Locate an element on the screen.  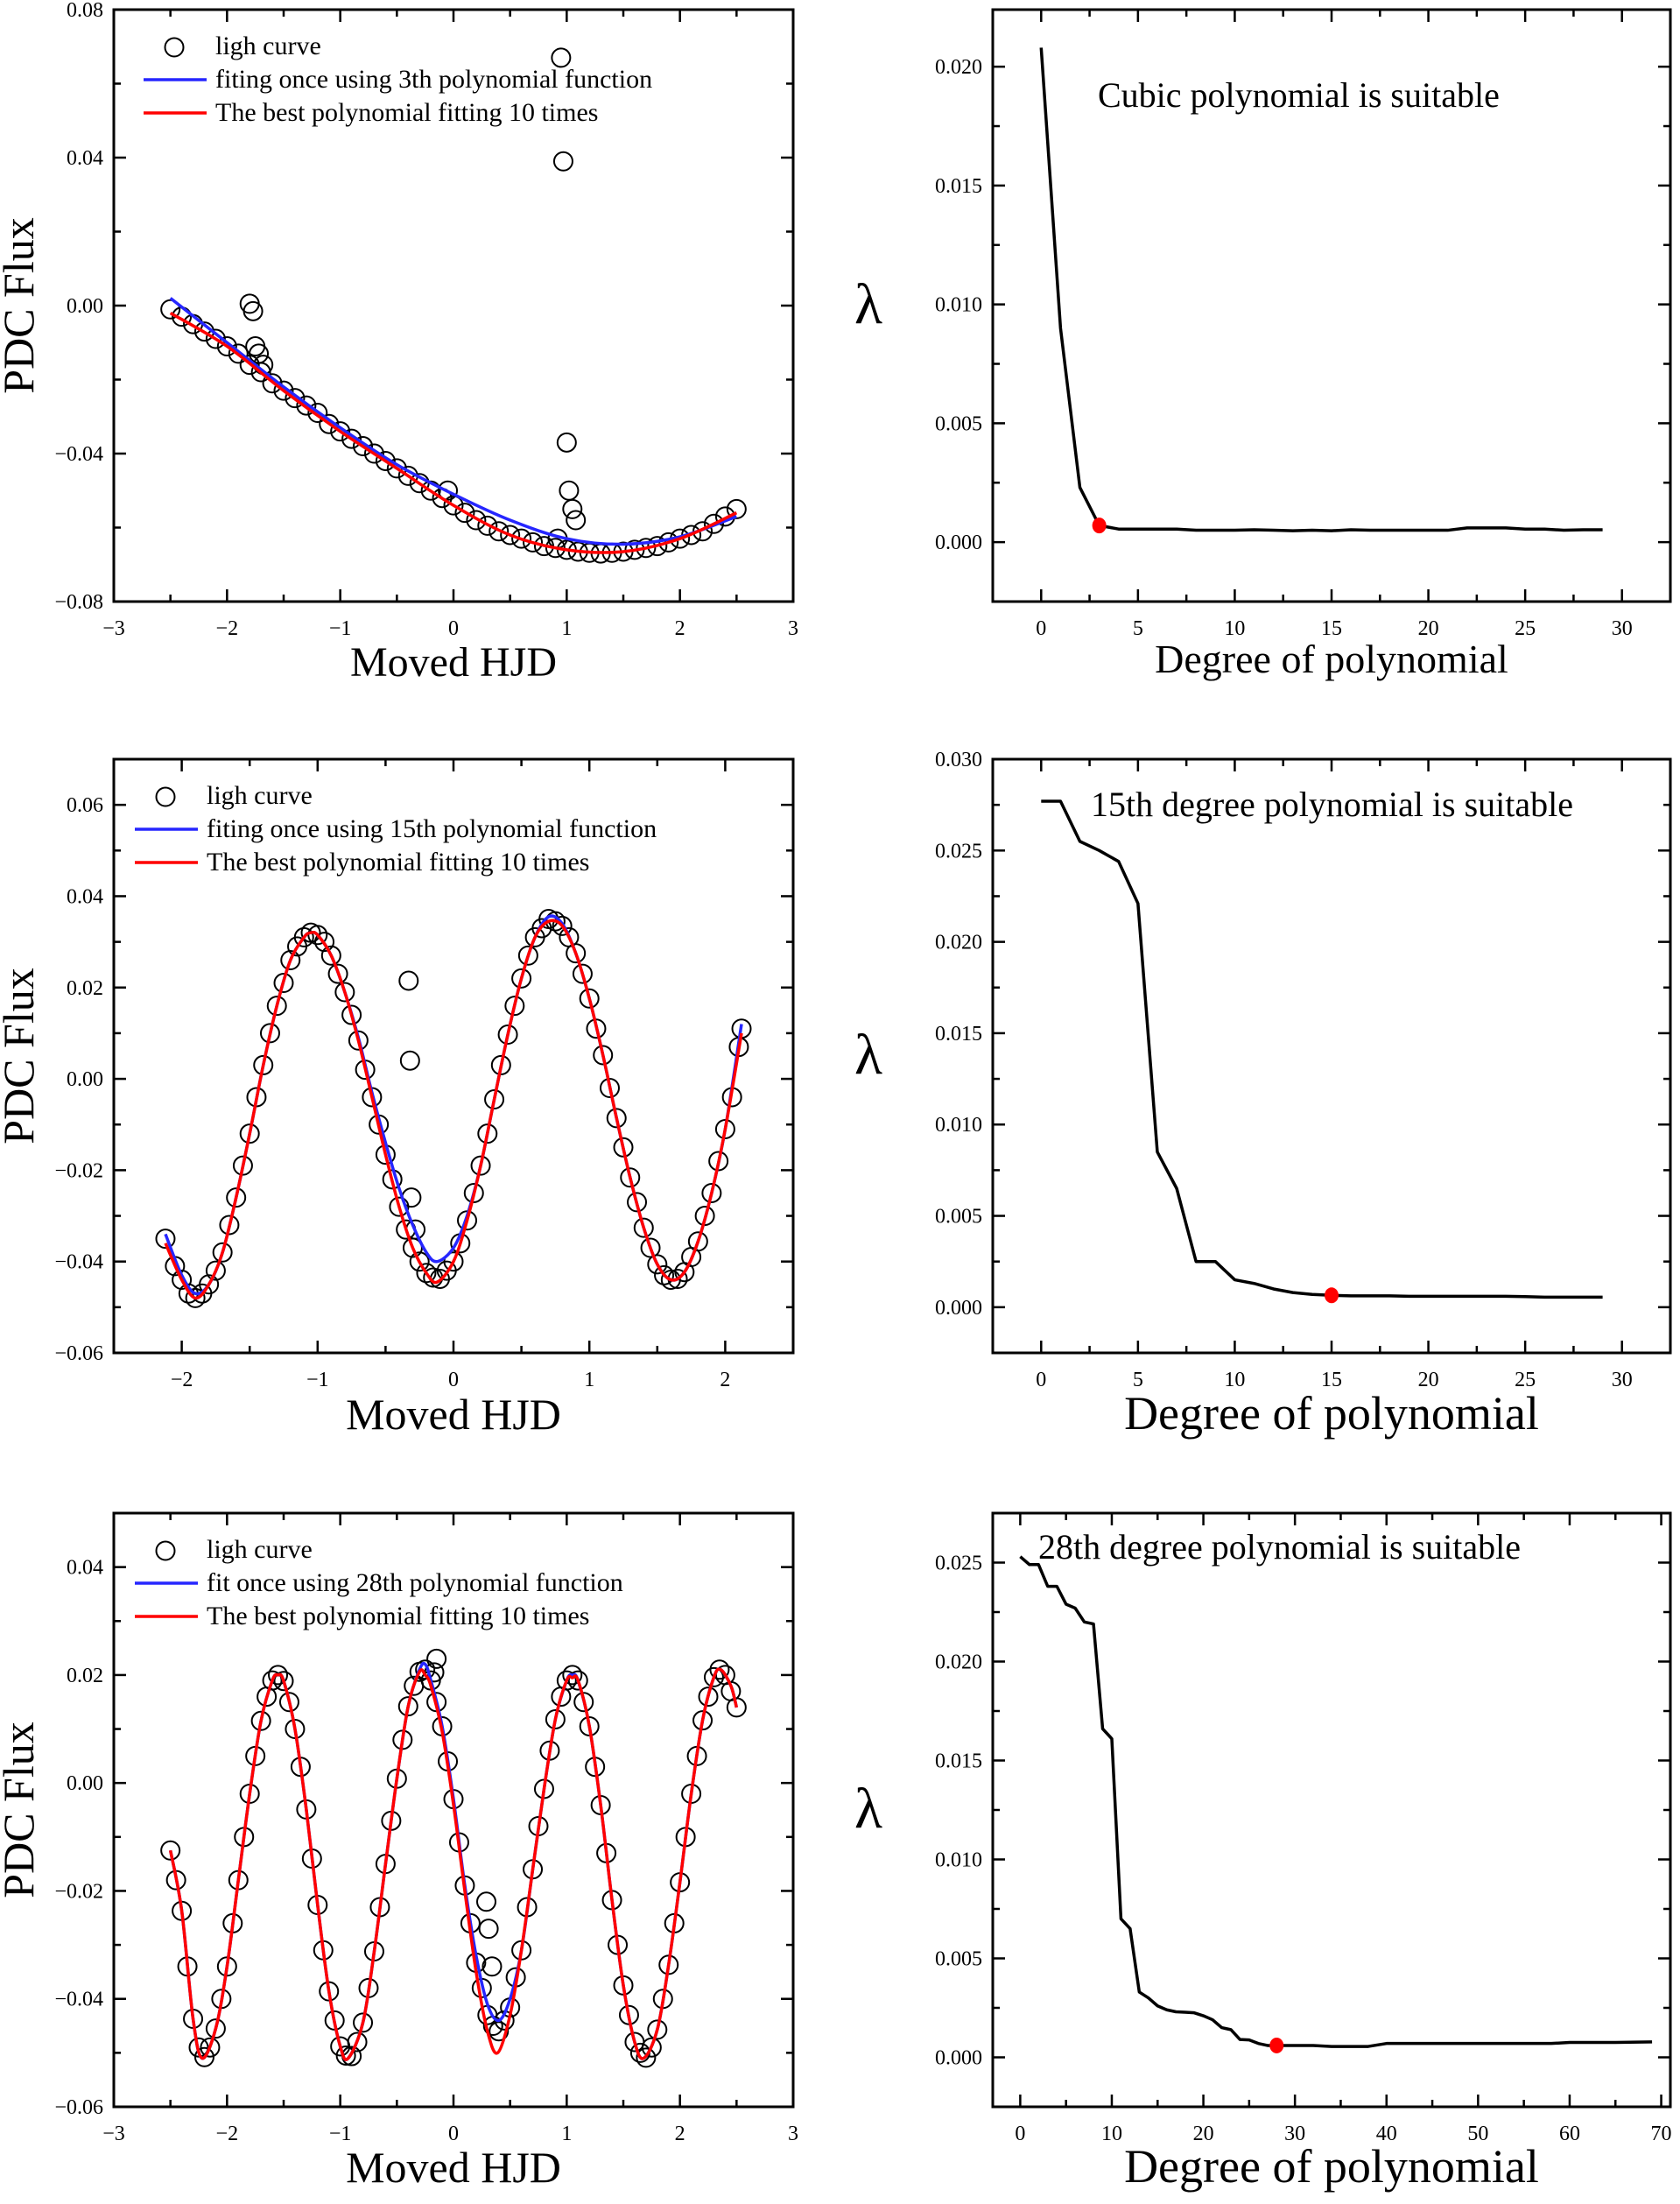
legend-entry: fit once using 28th polynomial function is located at coordinates (415, 1582).